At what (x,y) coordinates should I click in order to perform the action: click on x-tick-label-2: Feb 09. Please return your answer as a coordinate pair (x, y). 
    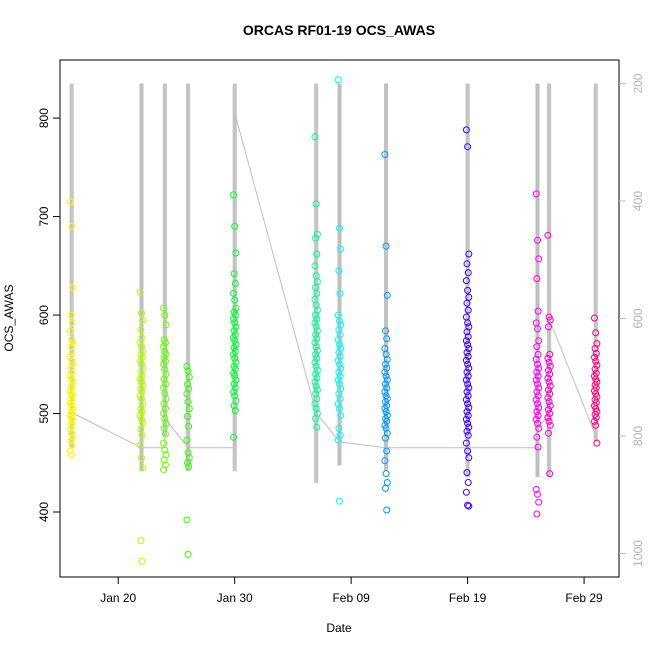
    Looking at the image, I should click on (351, 598).